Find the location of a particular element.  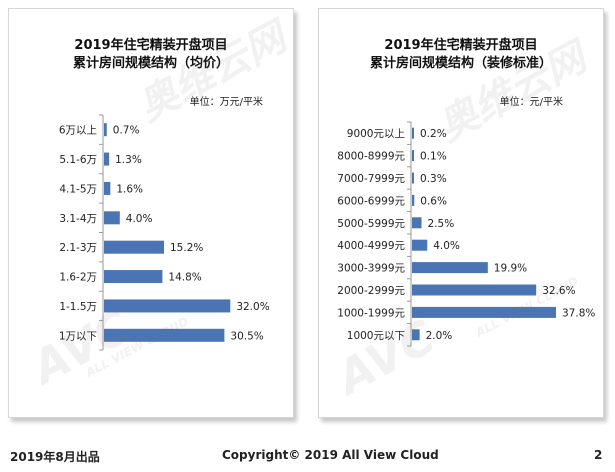

data-label: 37.8% is located at coordinates (578, 313).